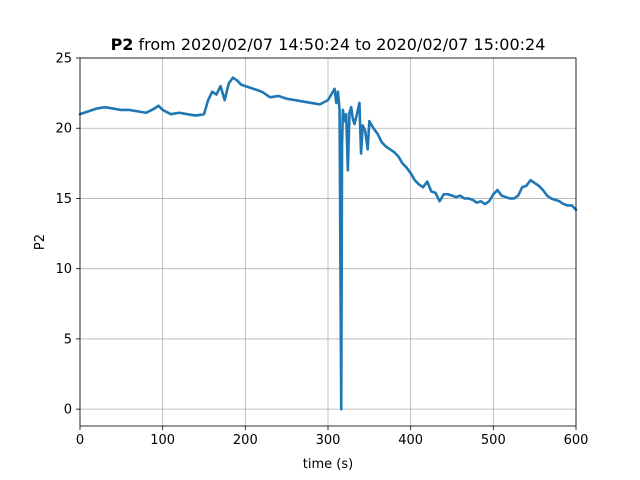  What do you see at coordinates (63, 199) in the screenshot?
I see `y-tick-label: 15` at bounding box center [63, 199].